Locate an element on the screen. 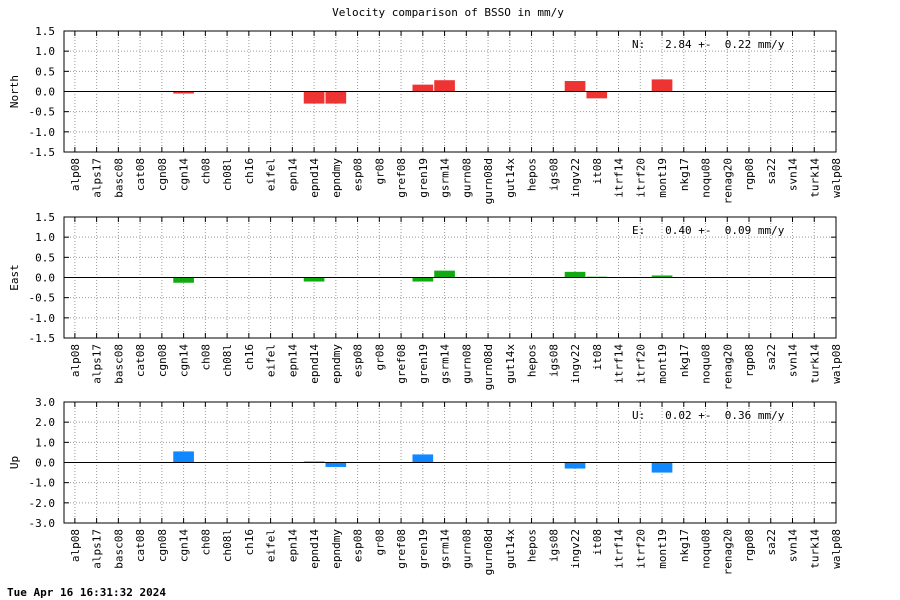  panel-0-y-tick-label: -1.0 is located at coordinates (42, 132).